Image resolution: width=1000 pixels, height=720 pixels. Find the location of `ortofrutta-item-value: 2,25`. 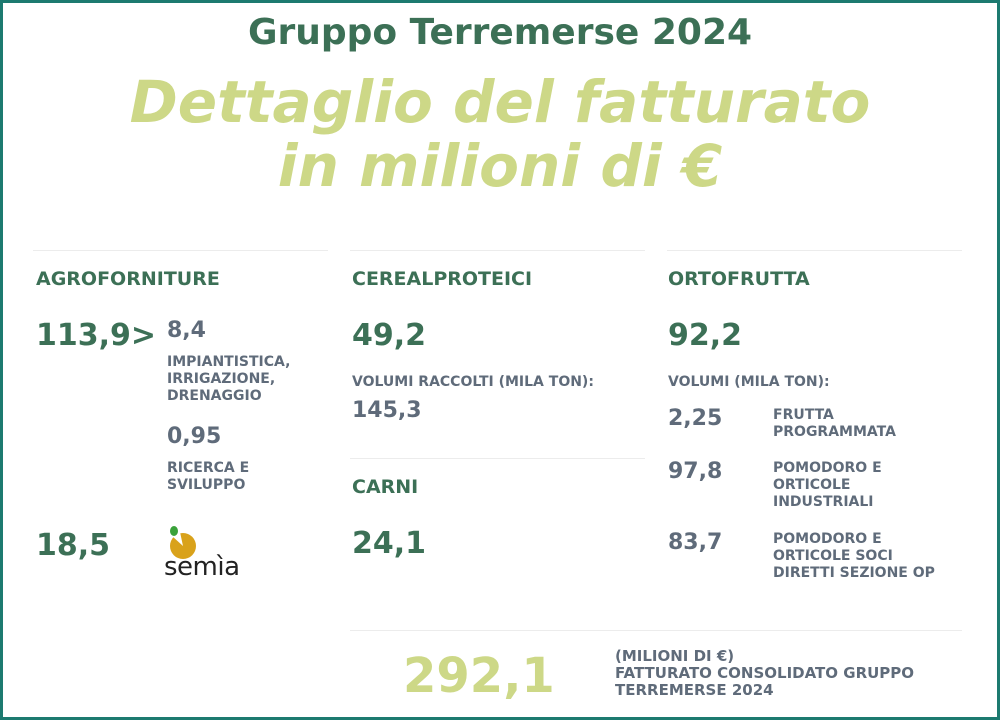

ortofrutta-item-value: 2,25 is located at coordinates (695, 418).